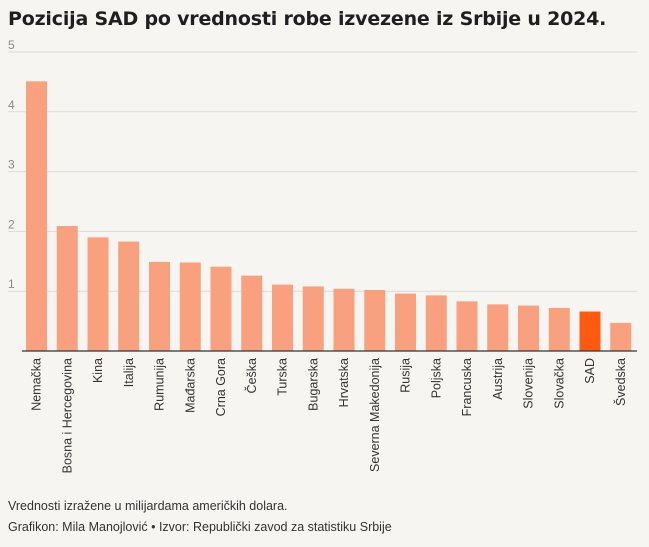 The width and height of the screenshot is (649, 547). Describe the element at coordinates (160, 384) in the screenshot. I see `x-tick-label: Rumunija` at that location.